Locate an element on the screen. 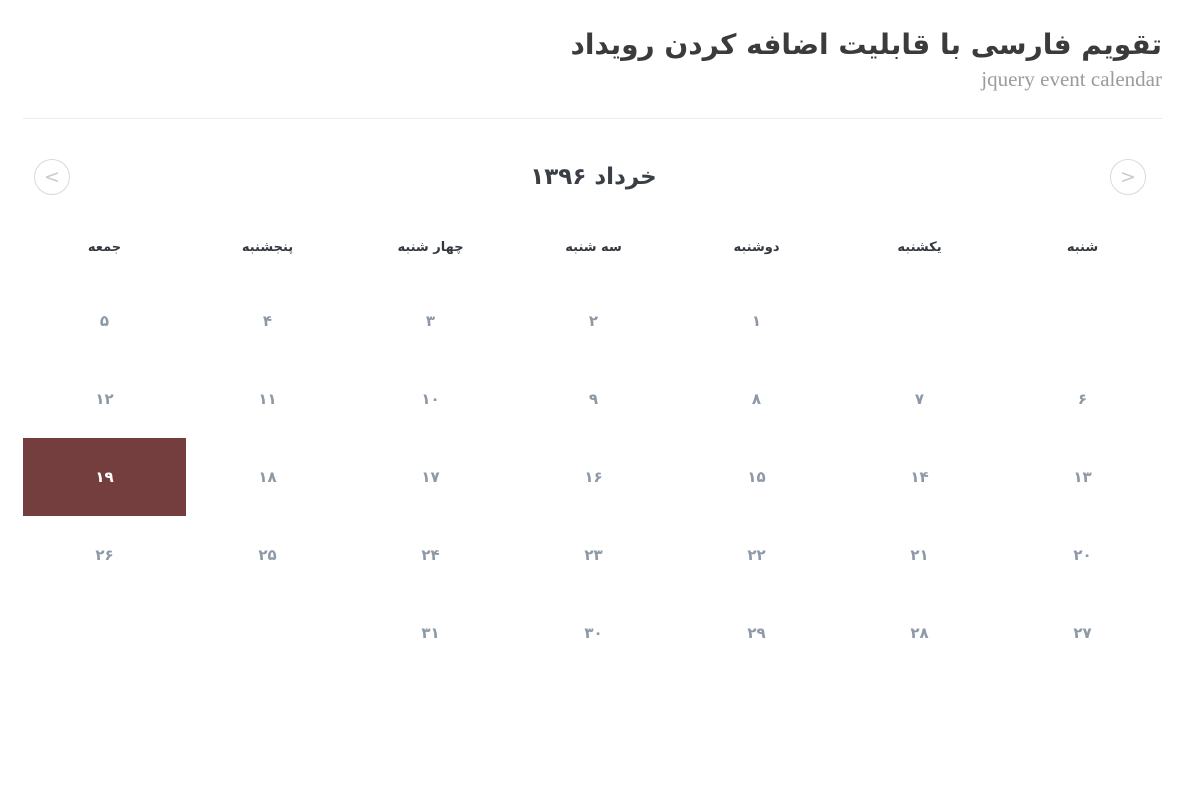 This screenshot has width=1179, height=795. day-cell: ۳۰ is located at coordinates (593, 633).